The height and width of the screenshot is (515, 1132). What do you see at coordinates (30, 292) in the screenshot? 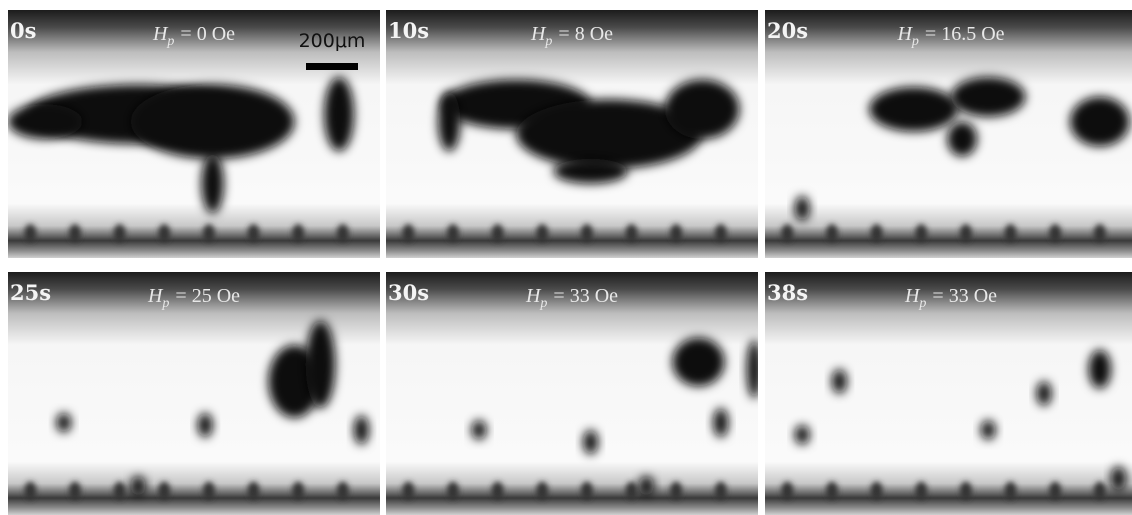
I see `time-label: 25s` at bounding box center [30, 292].